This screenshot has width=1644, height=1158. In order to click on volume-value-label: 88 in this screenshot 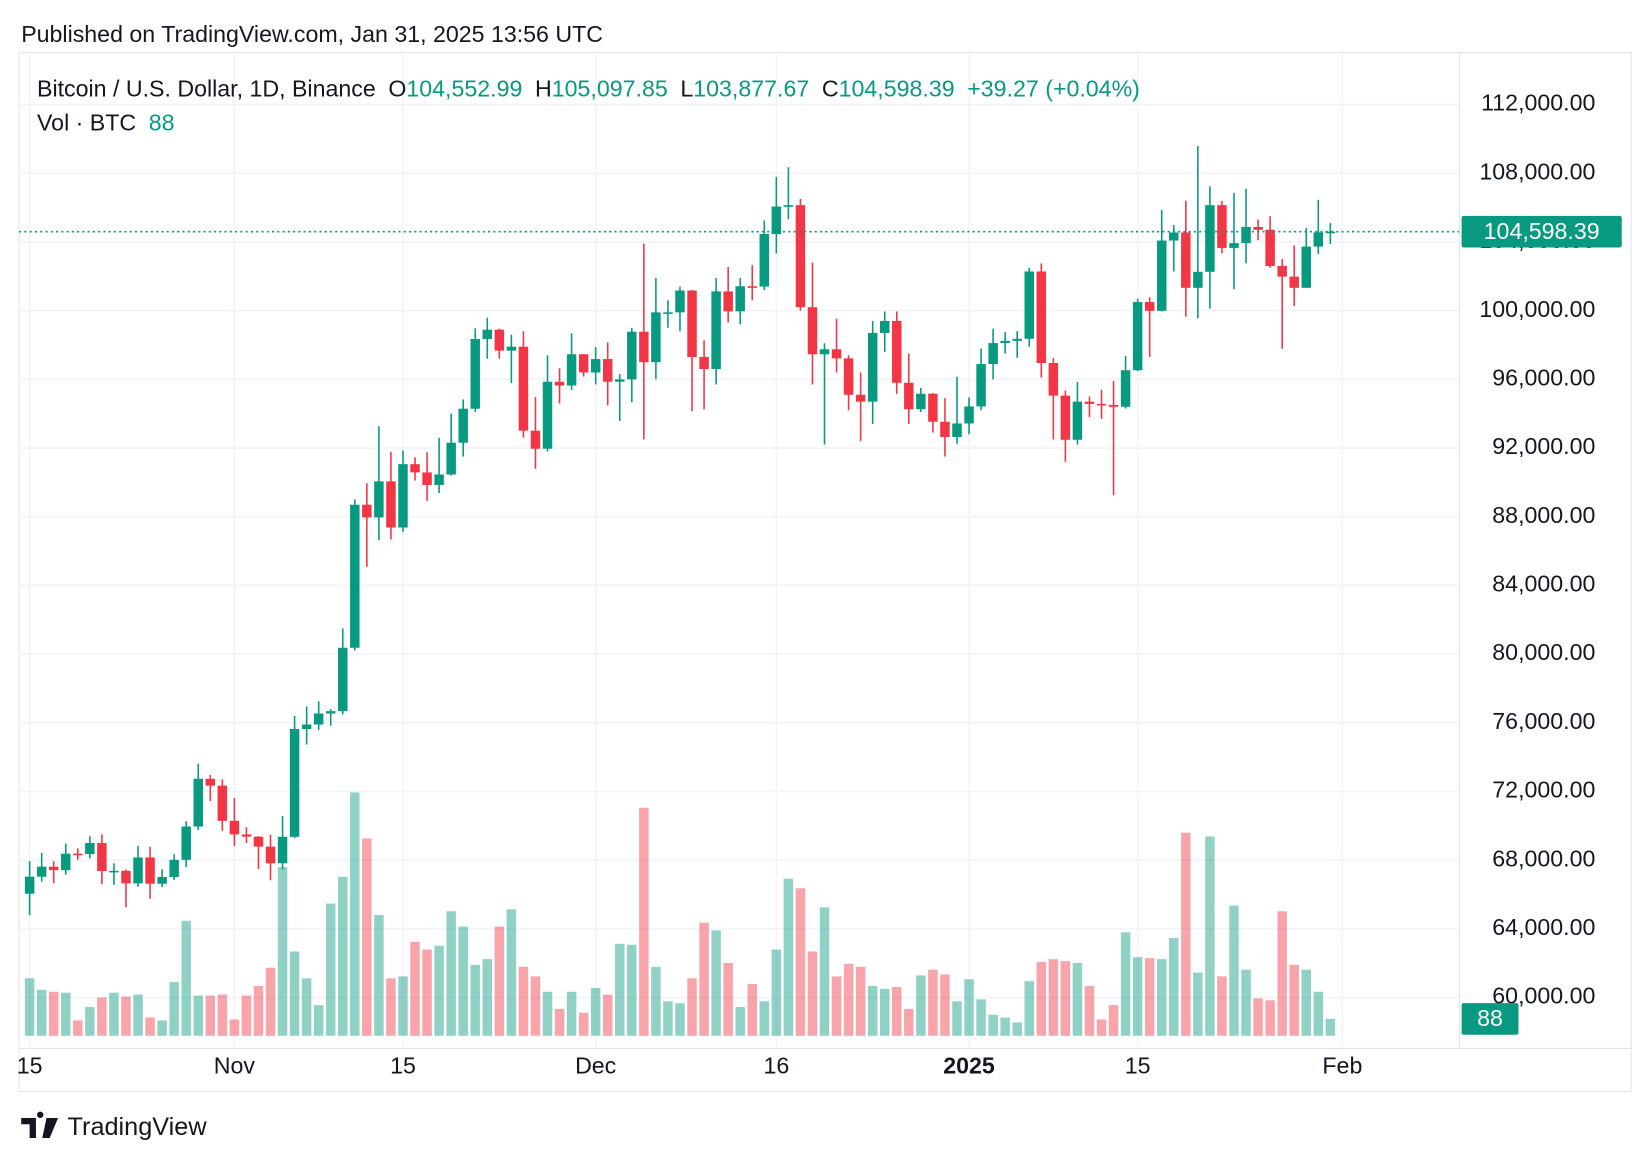, I will do `click(1490, 1018)`.